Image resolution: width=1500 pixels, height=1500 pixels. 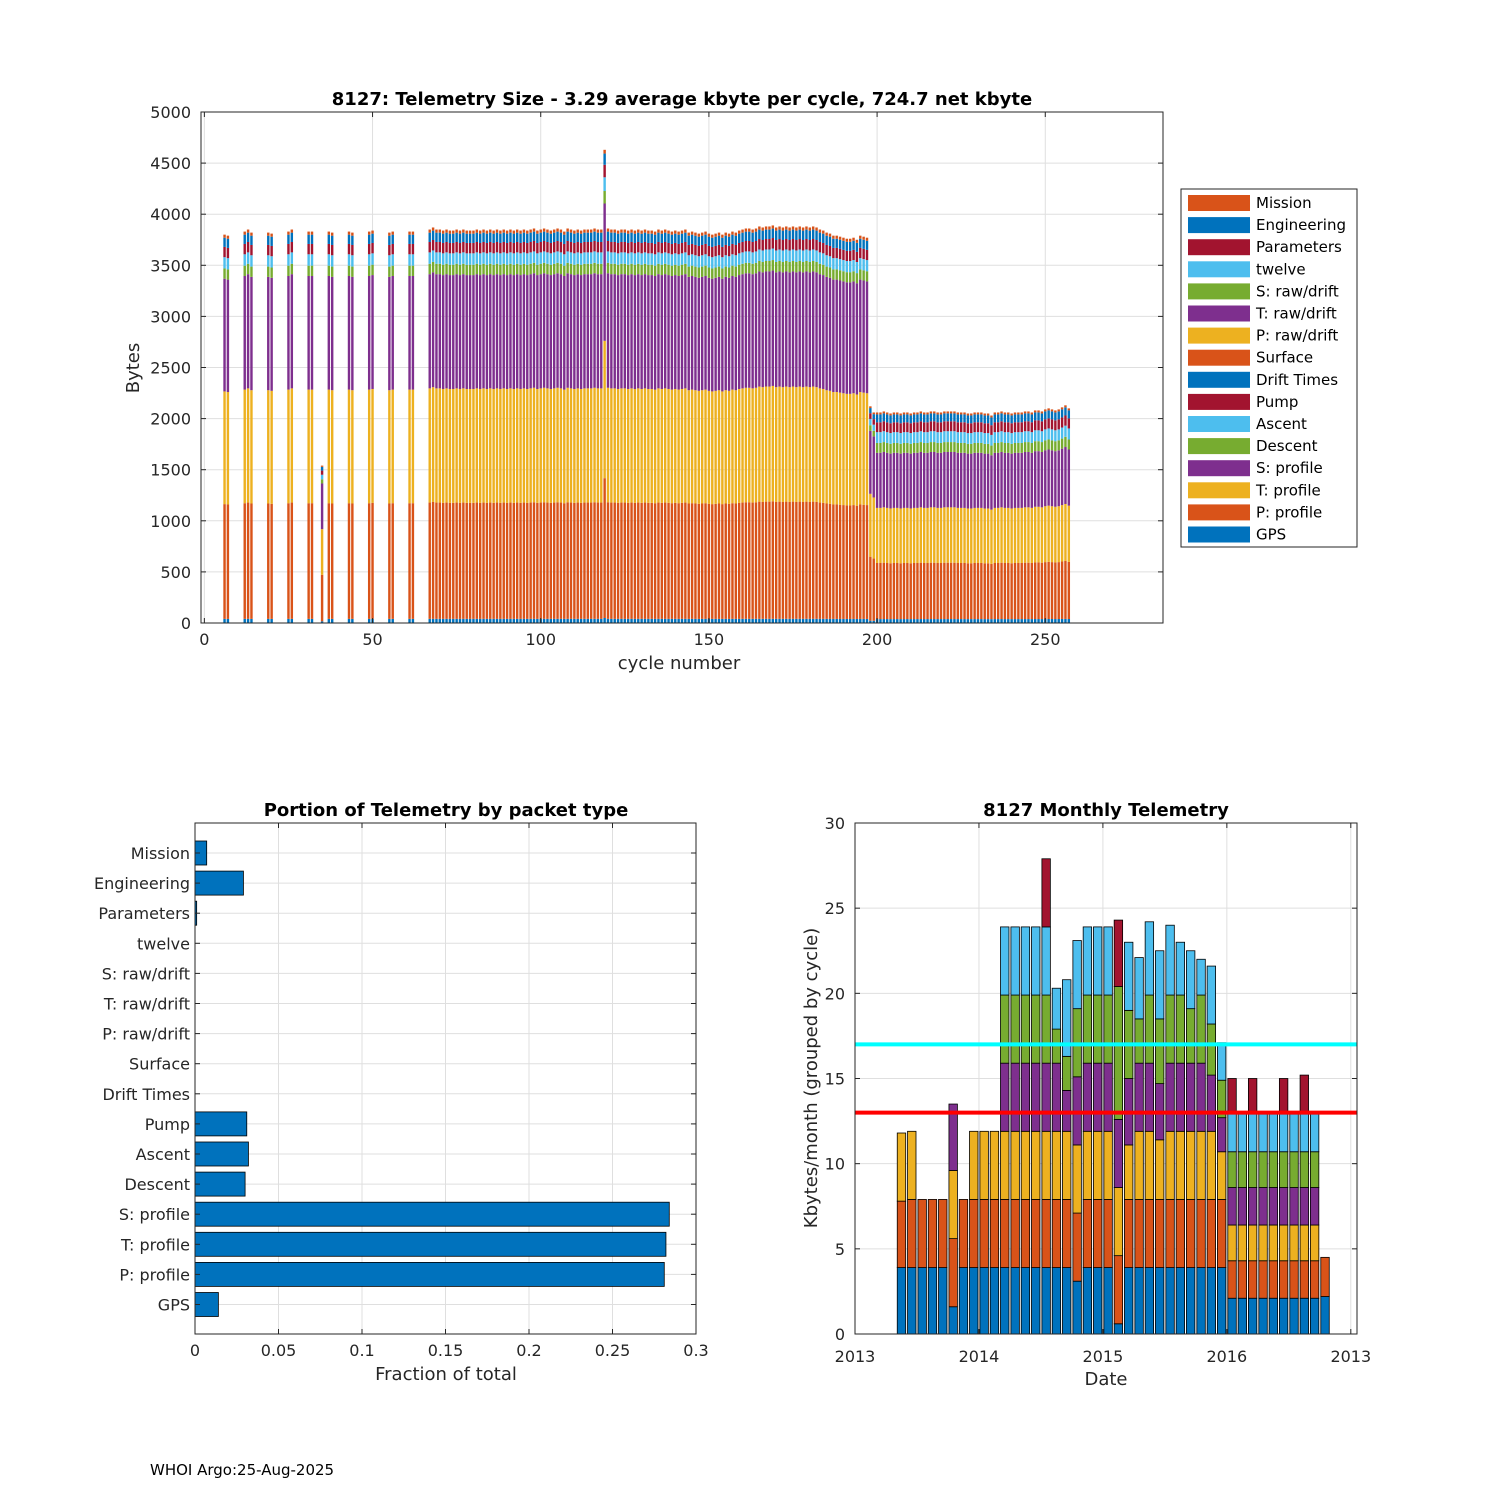 What do you see at coordinates (170, 214) in the screenshot?
I see `y-tick-label: 4000` at bounding box center [170, 214].